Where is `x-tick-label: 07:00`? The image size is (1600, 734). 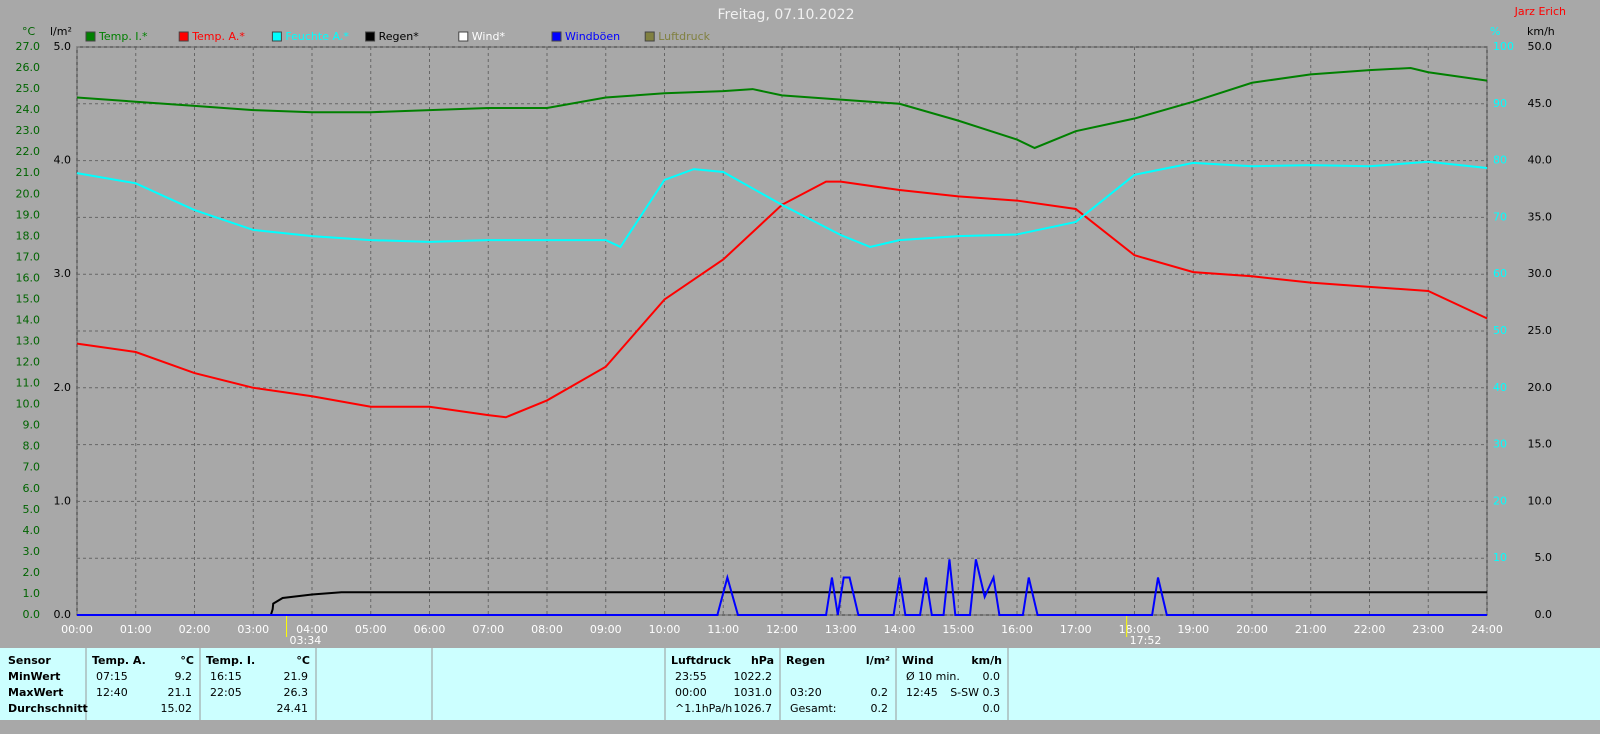
x-tick-label: 07:00 is located at coordinates (488, 629).